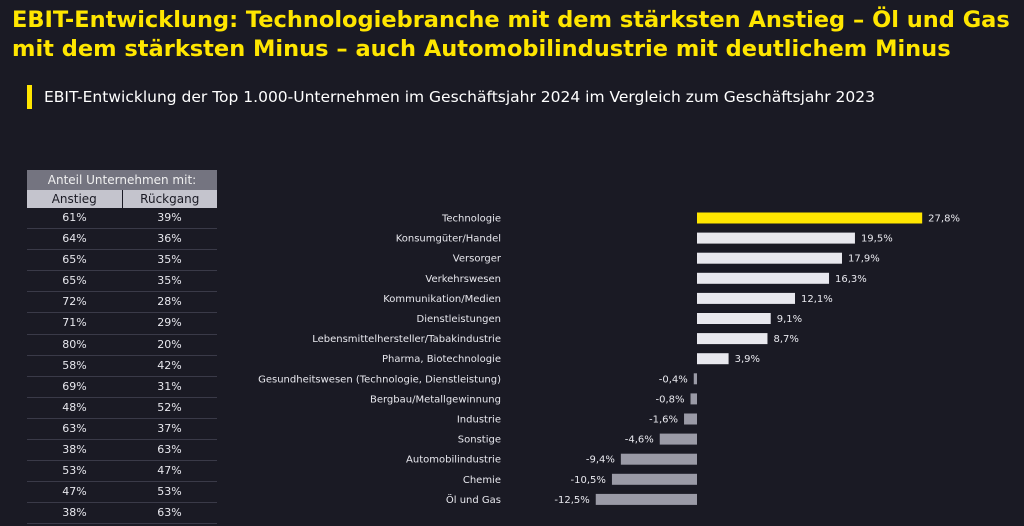  What do you see at coordinates (122, 493) in the screenshot?
I see `table-row: 47% 53%` at bounding box center [122, 493].